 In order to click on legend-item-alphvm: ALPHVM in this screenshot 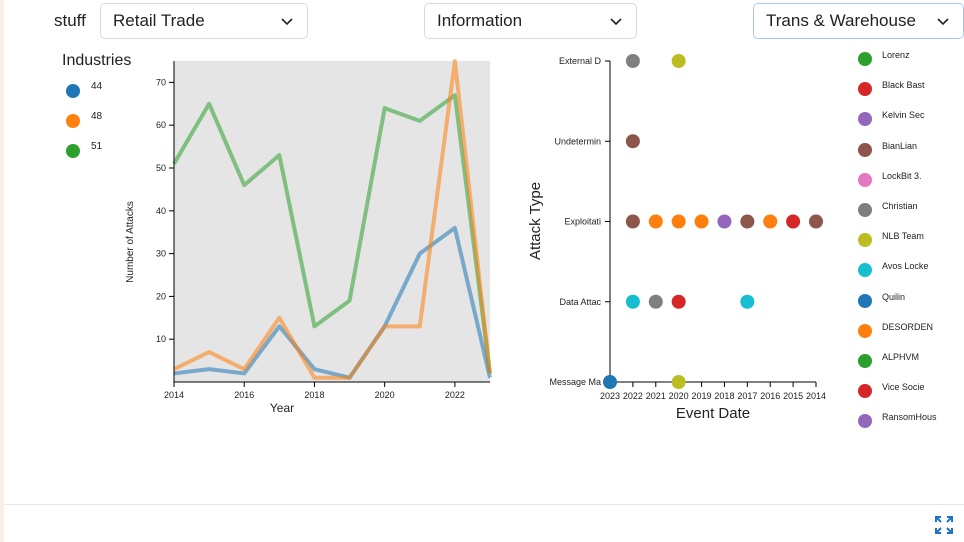, I will do `click(889, 360)`.